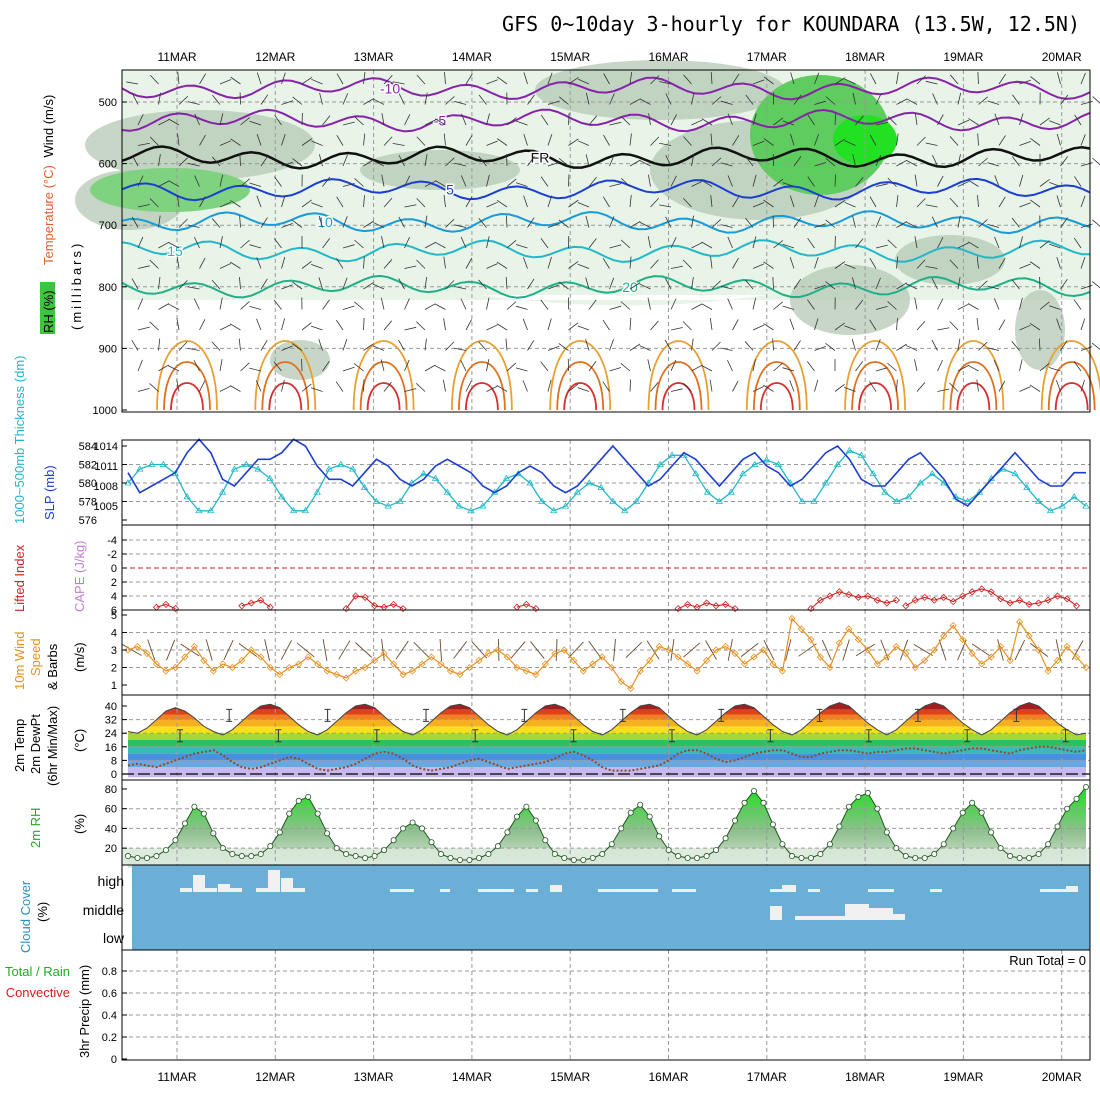 The width and height of the screenshot is (1100, 1100). Describe the element at coordinates (450, 189) in the screenshot. I see `temperature-contour-label: 5` at that location.